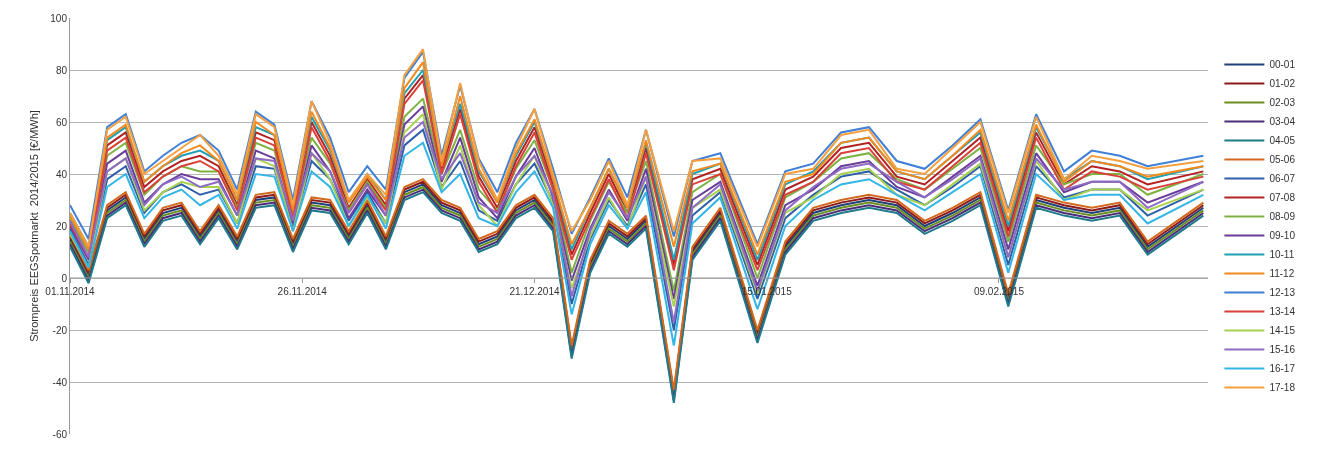 This screenshot has height=452, width=1328. I want to click on legend-label: 01-02, so click(1282, 84).